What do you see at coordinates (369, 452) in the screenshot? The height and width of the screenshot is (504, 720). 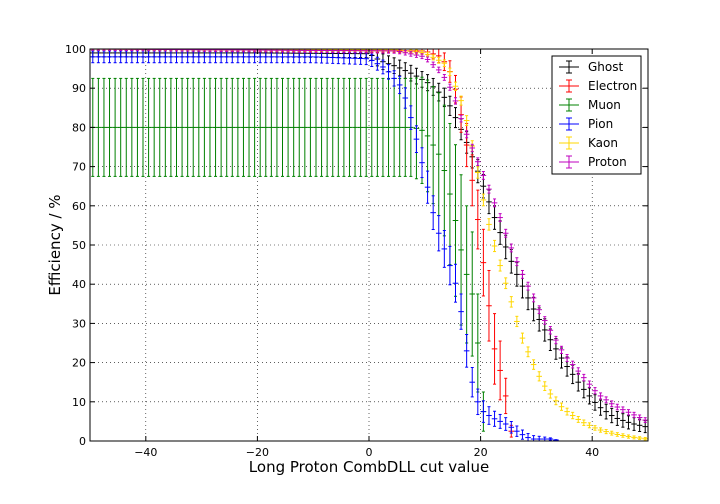 I see `x-tick-label: 0` at bounding box center [369, 452].